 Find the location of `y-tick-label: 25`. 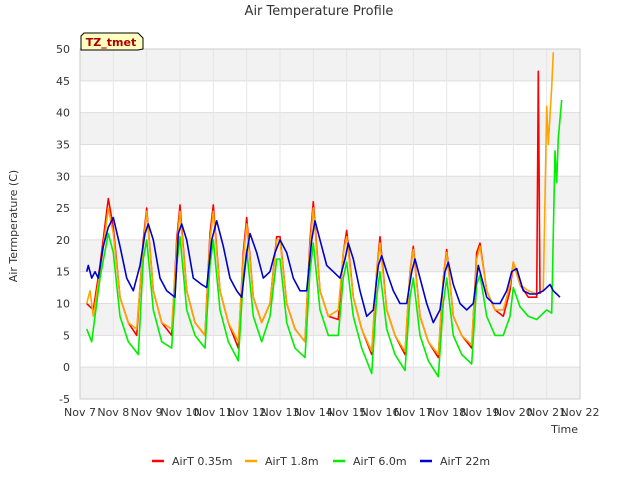

y-tick-label: 25 is located at coordinates (63, 208).